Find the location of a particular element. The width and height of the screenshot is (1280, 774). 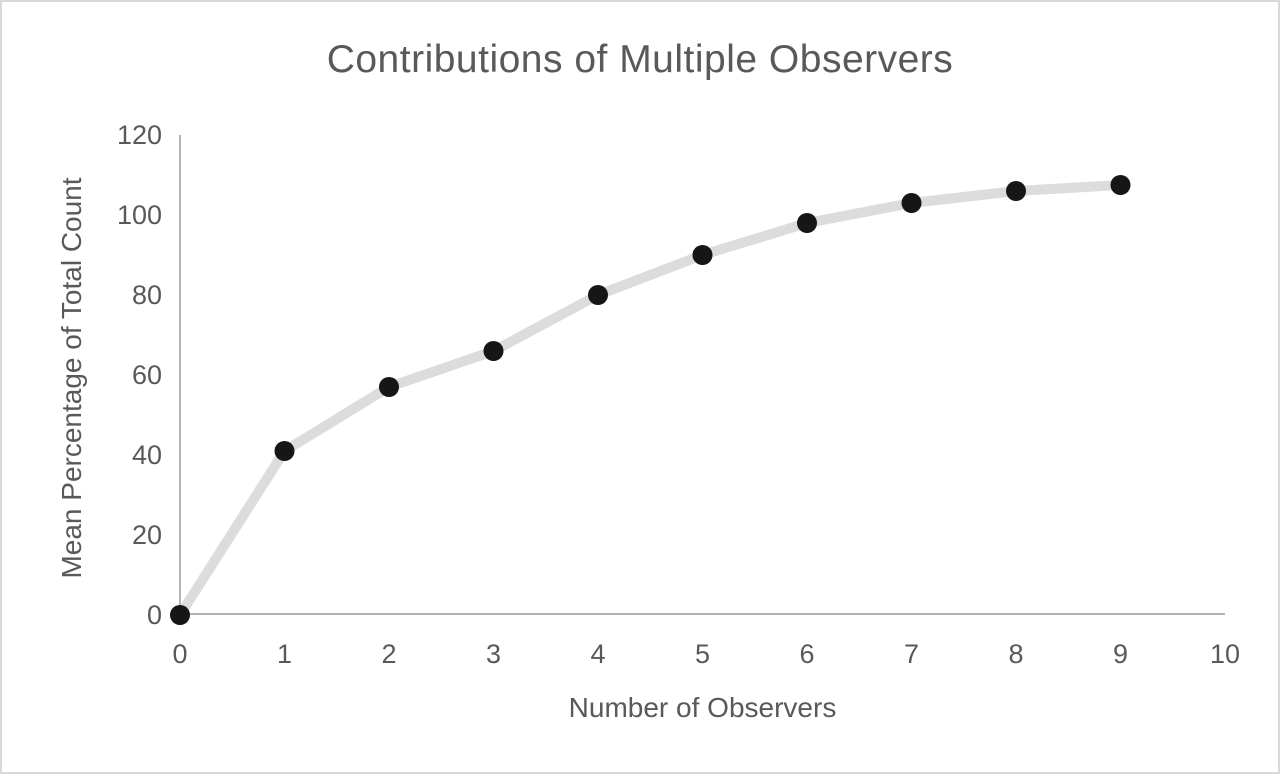

x-tick-label: 6 is located at coordinates (806, 654).